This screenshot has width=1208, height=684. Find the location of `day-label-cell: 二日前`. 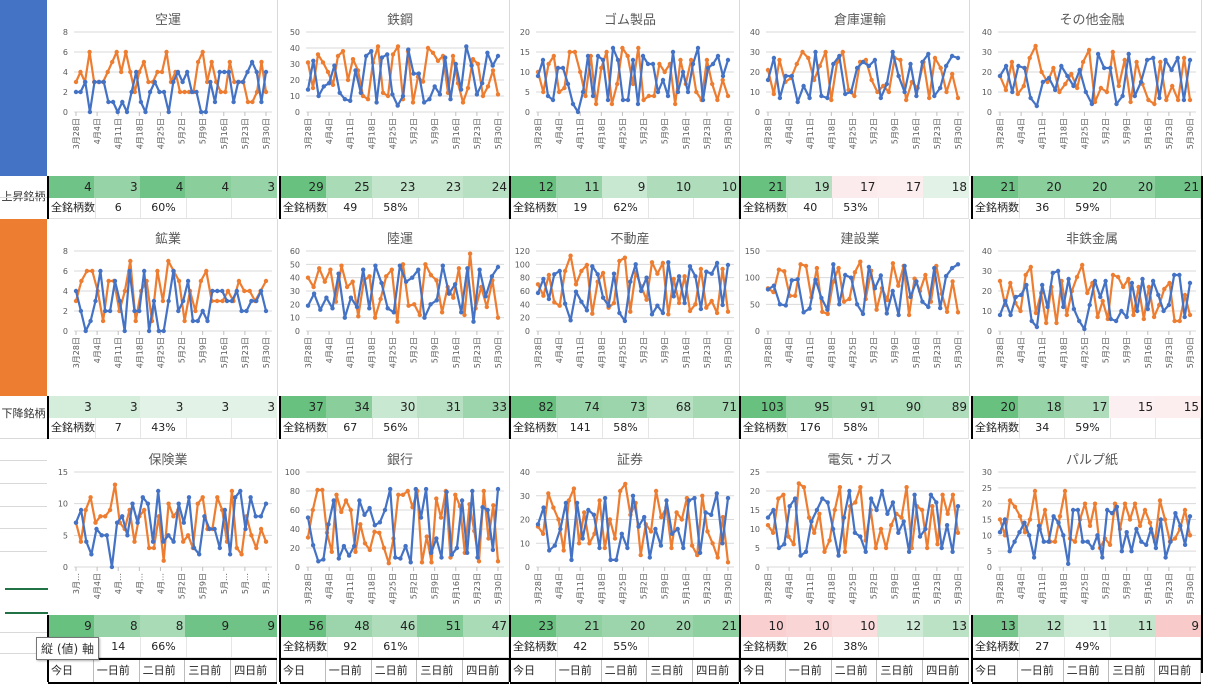

day-label-cell: 二日前 is located at coordinates (1087, 671).